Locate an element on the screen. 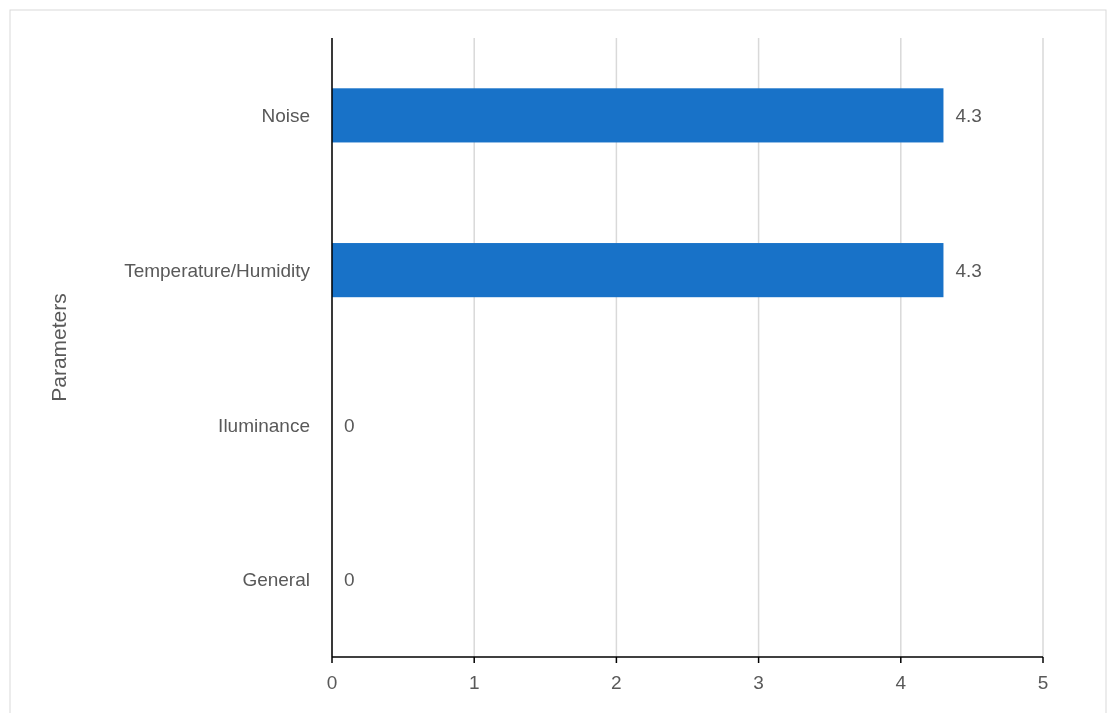 This screenshot has width=1108, height=713. y-tick-label: Noise is located at coordinates (285, 116).